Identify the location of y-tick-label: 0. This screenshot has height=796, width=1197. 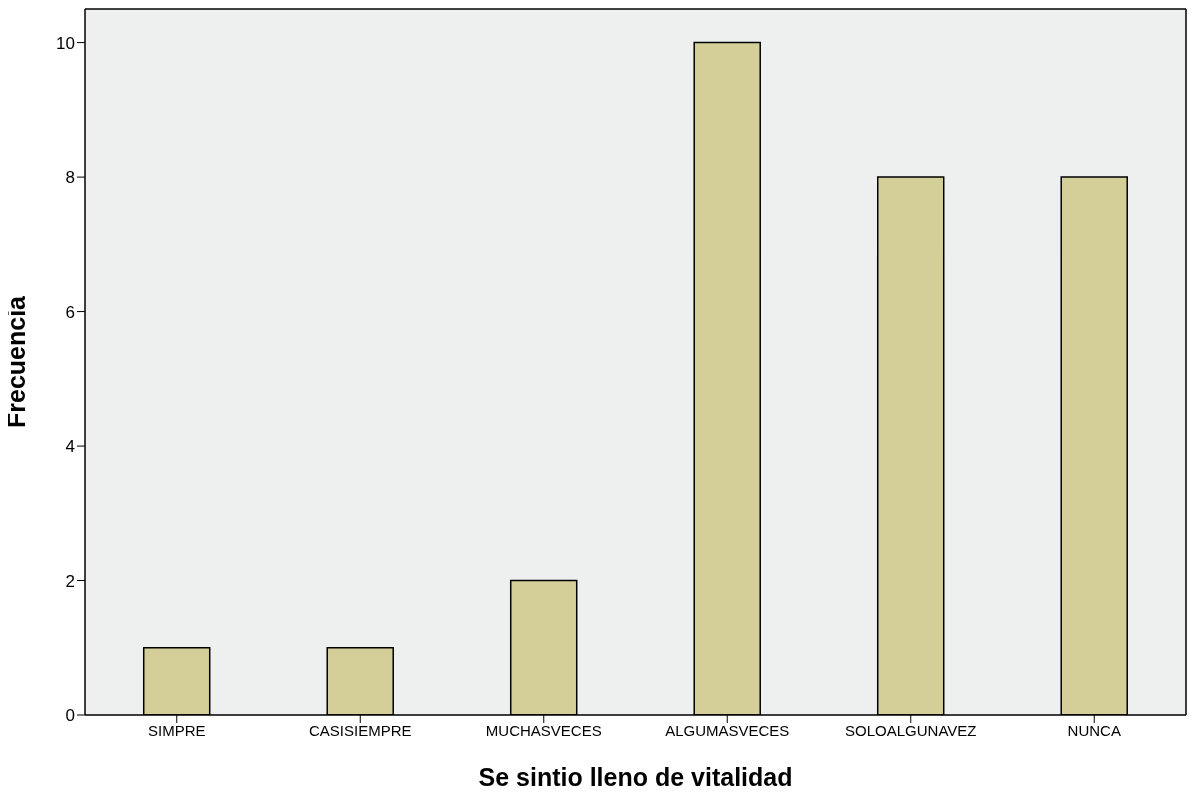
(70, 716).